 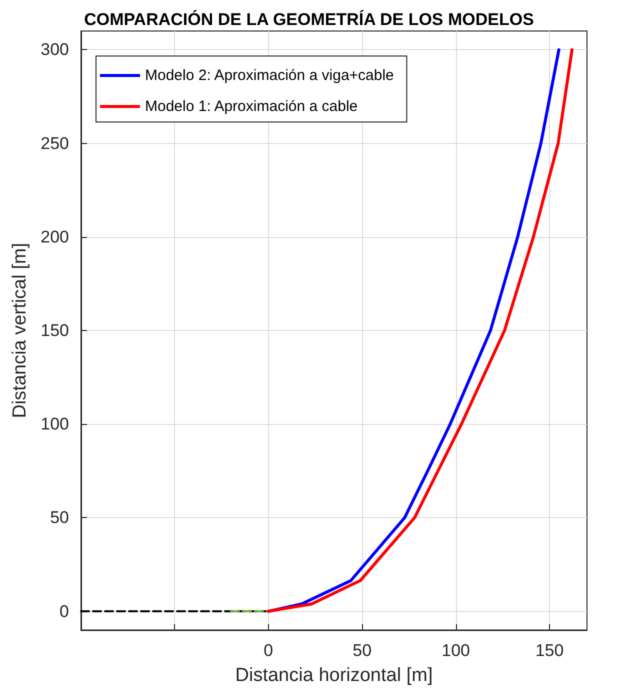 What do you see at coordinates (54, 424) in the screenshot?
I see `y-tick-label: 100` at bounding box center [54, 424].